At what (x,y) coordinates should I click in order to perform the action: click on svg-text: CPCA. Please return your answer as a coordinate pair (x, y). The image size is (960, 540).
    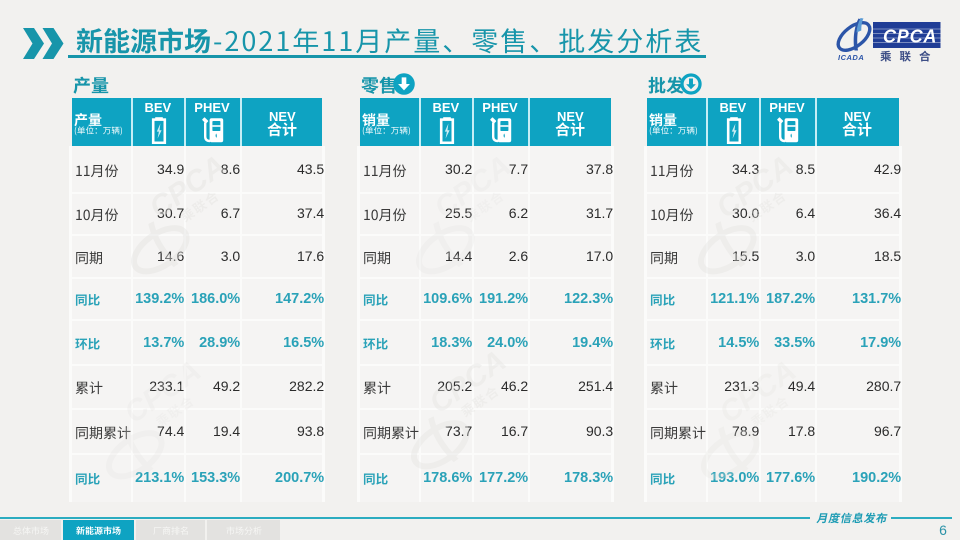
    Looking at the image, I should click on (910, 37).